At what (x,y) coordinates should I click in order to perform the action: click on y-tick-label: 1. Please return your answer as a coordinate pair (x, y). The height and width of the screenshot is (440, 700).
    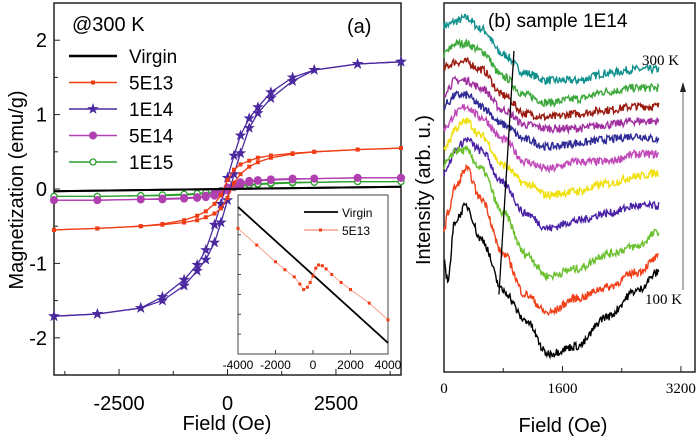
    Looking at the image, I should click on (41, 116).